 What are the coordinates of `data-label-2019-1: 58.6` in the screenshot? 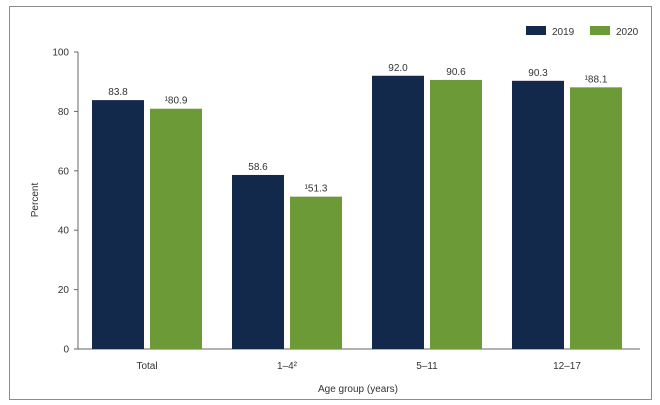 It's located at (258, 167).